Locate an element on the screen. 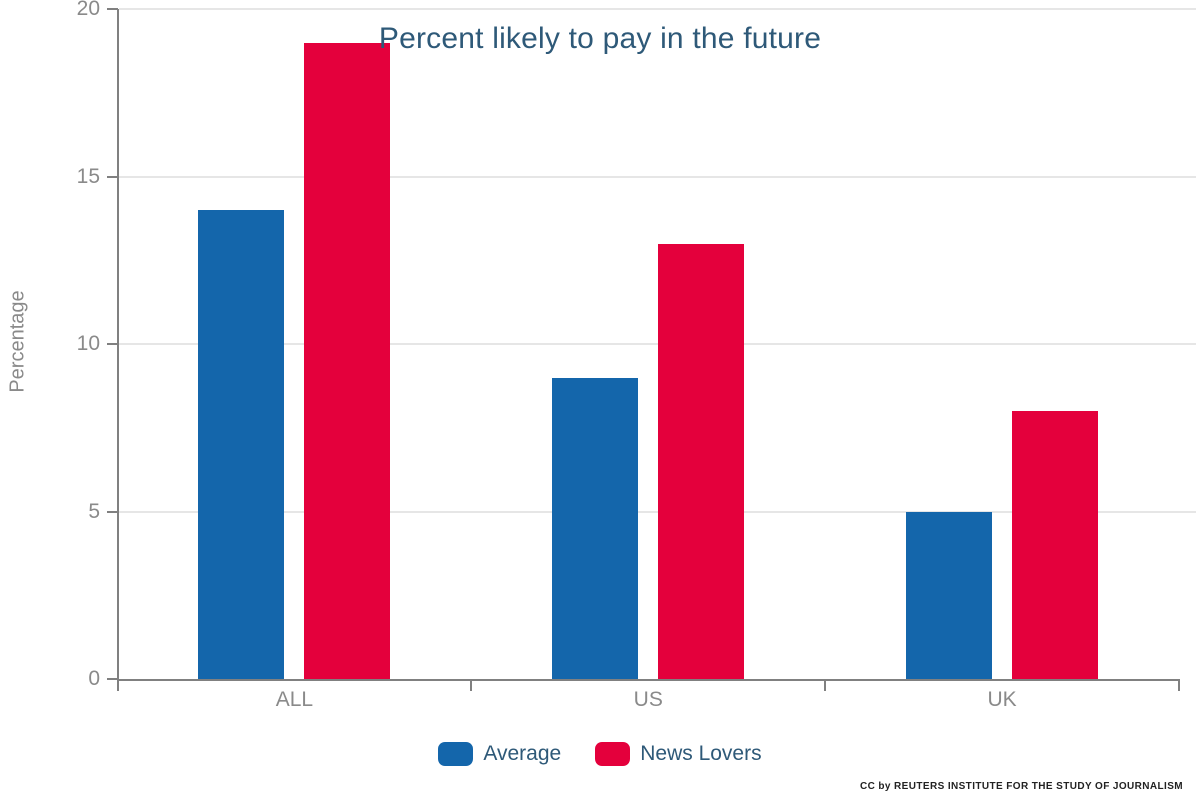 The image size is (1200, 800). bar-average-all is located at coordinates (241, 444).